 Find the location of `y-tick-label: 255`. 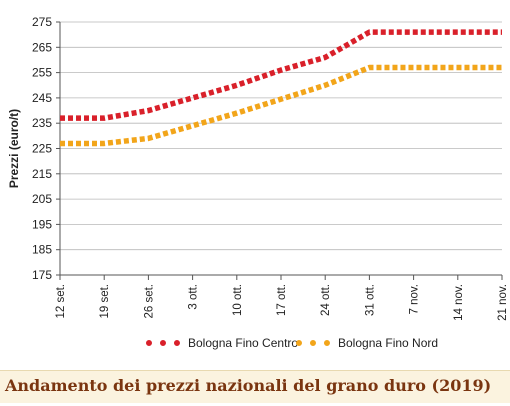

y-tick-label: 255 is located at coordinates (42, 73).